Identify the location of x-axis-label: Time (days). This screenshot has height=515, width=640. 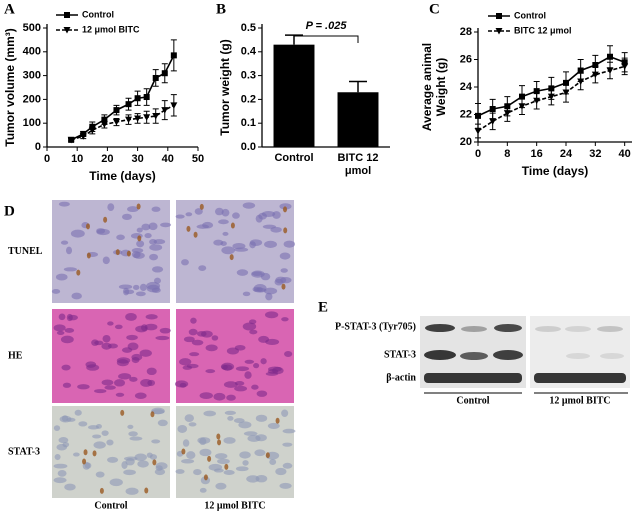
(555, 171).